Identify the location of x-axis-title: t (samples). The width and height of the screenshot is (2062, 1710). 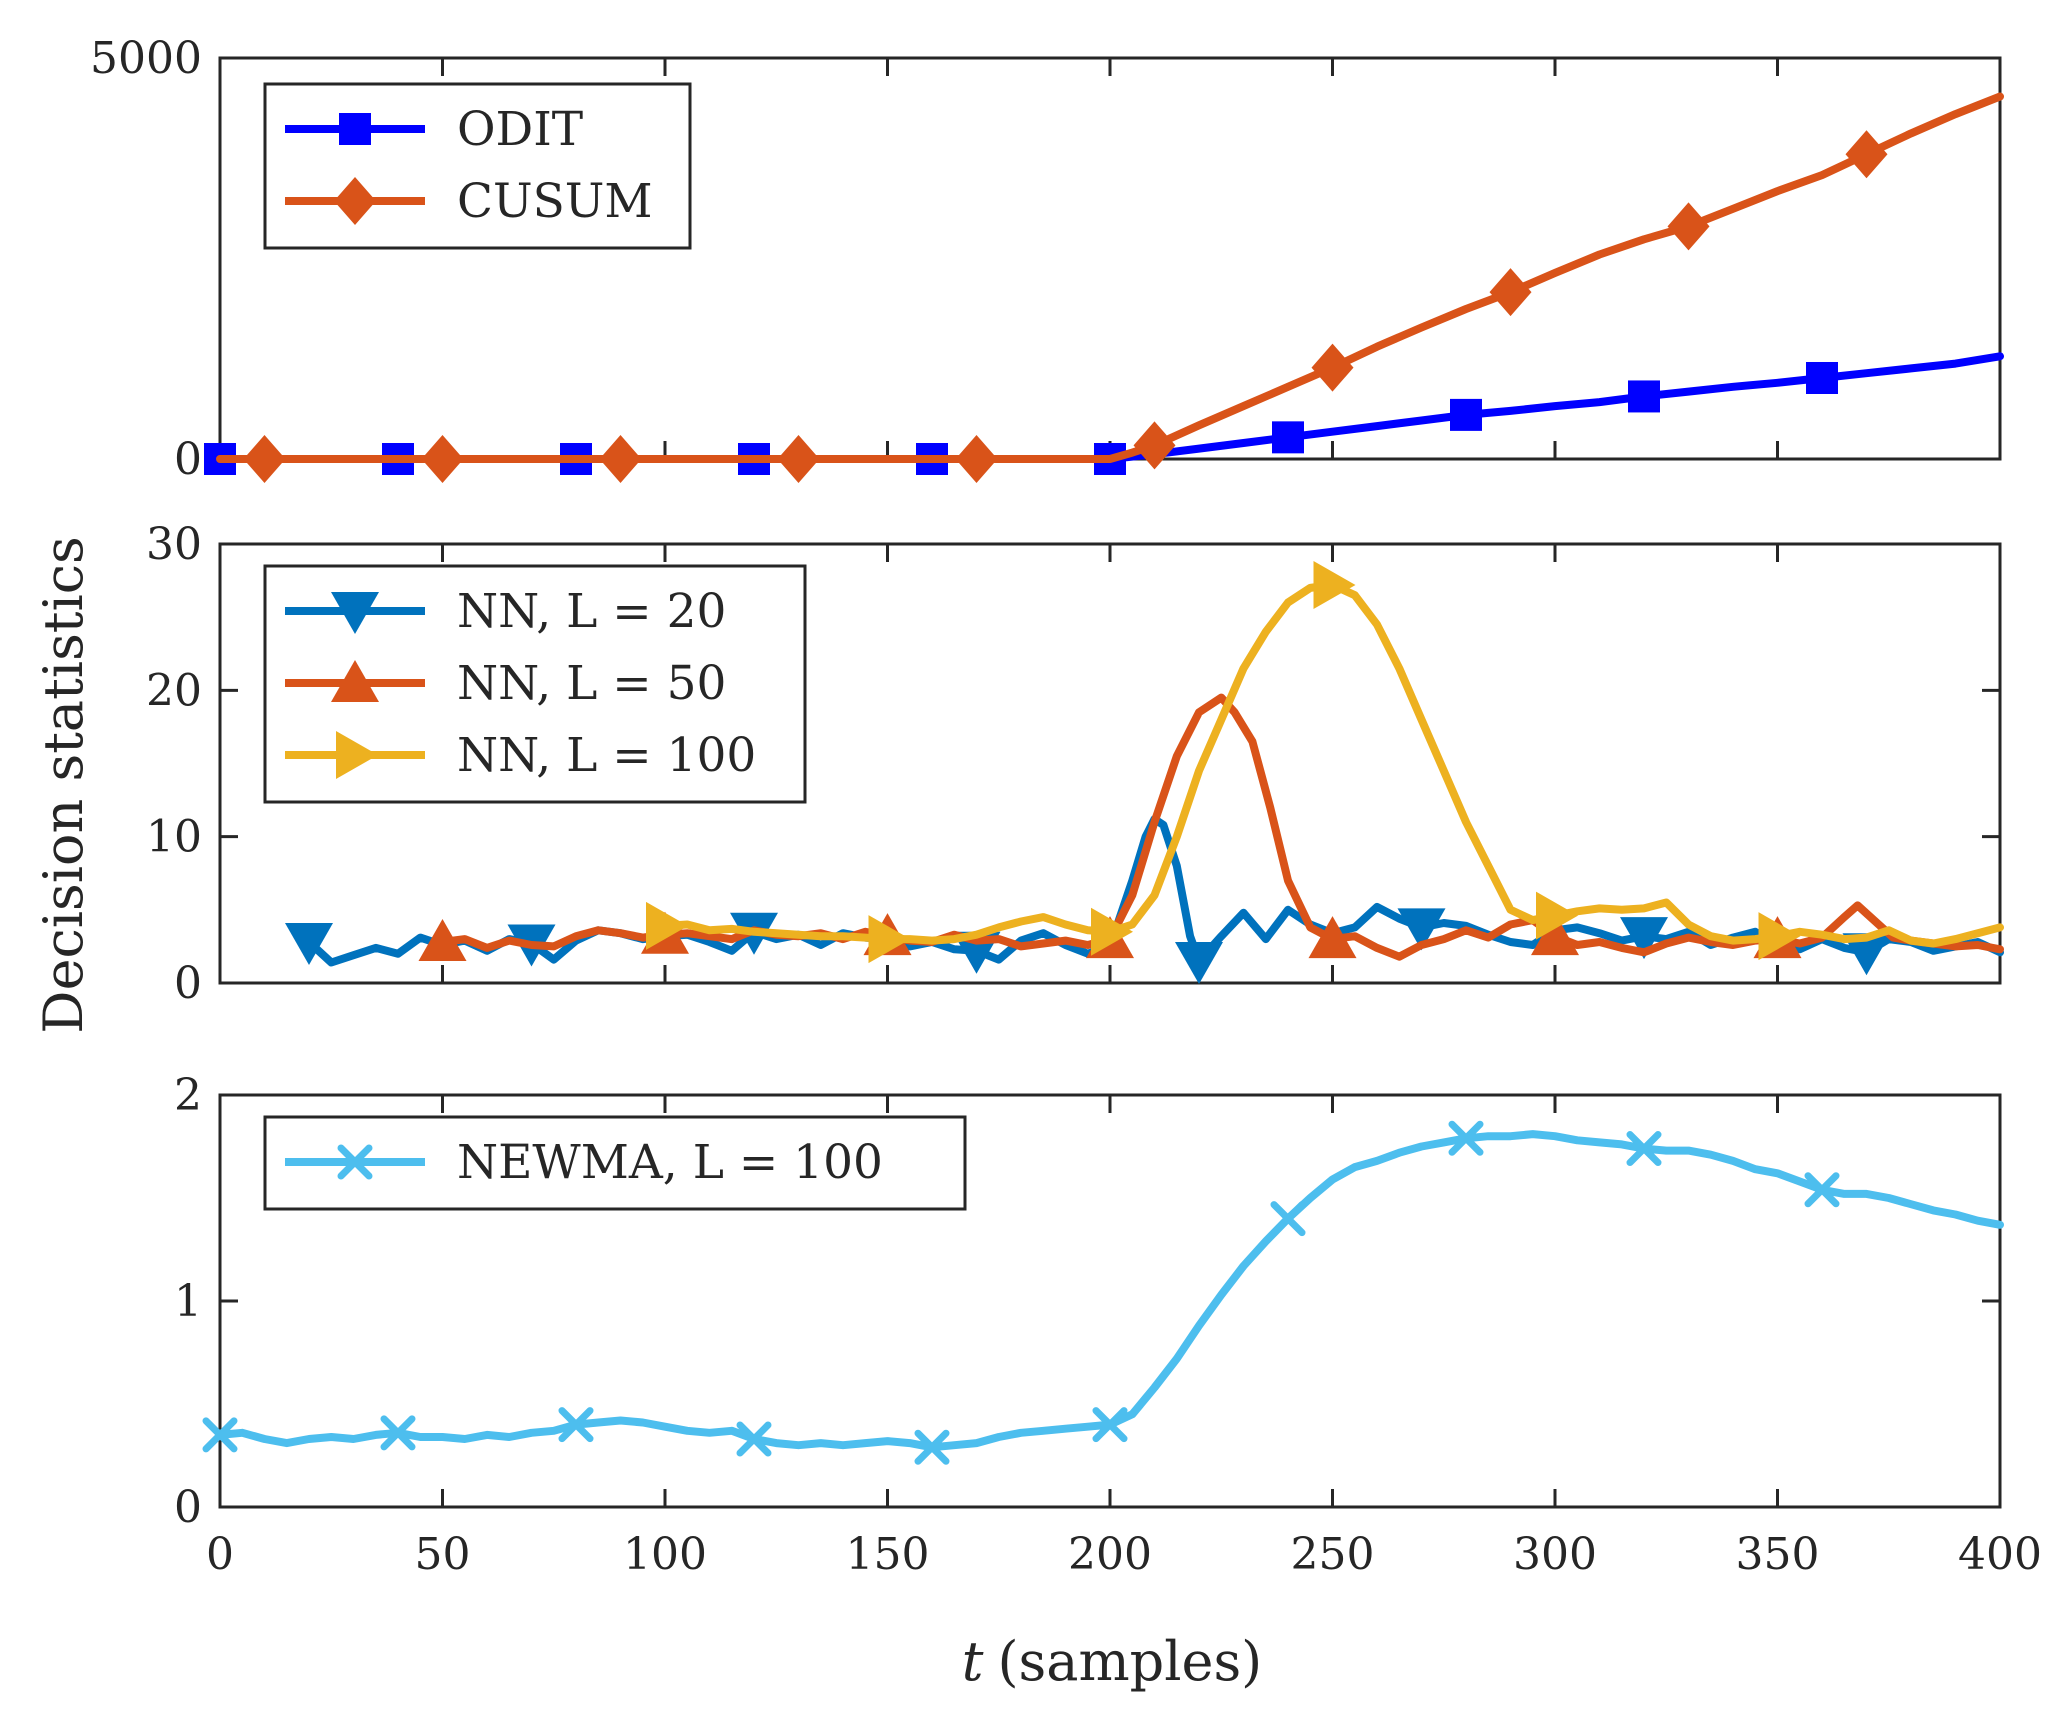
(1112, 1661).